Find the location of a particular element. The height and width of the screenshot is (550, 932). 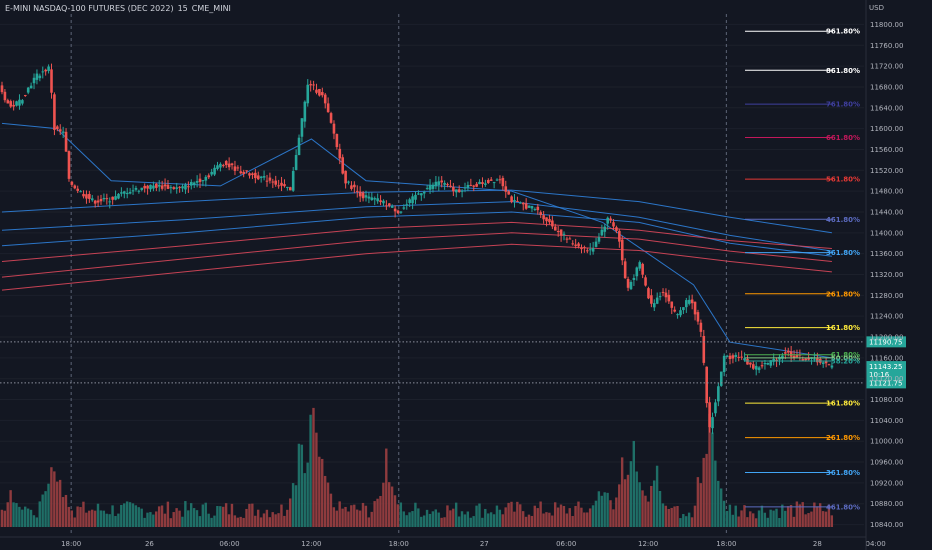

price-tick-label: 11280.00 is located at coordinates (886, 296).